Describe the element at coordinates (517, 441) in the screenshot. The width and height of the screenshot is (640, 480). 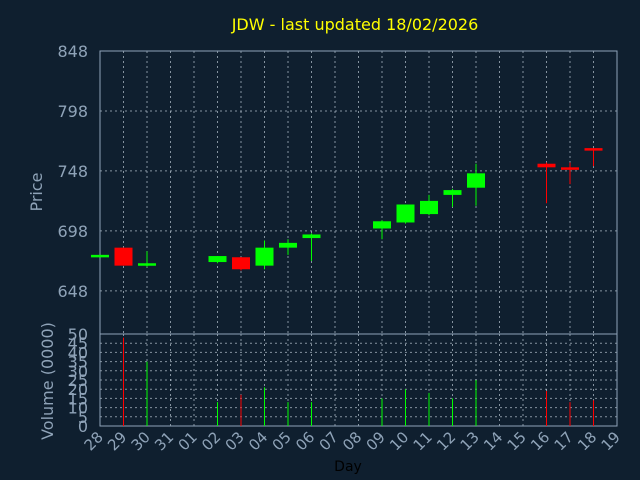
I see `x-tick-label: 15` at that location.